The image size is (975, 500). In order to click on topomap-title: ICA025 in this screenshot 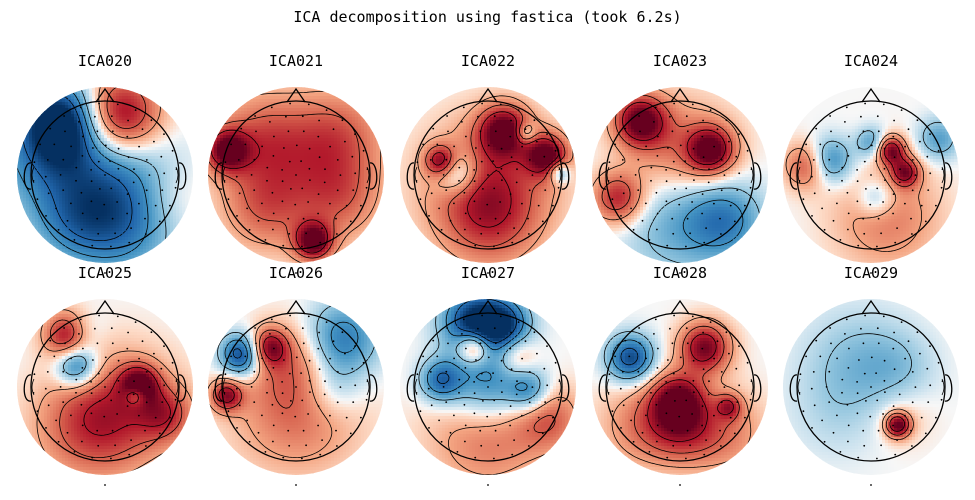, I will do `click(105, 273)`.